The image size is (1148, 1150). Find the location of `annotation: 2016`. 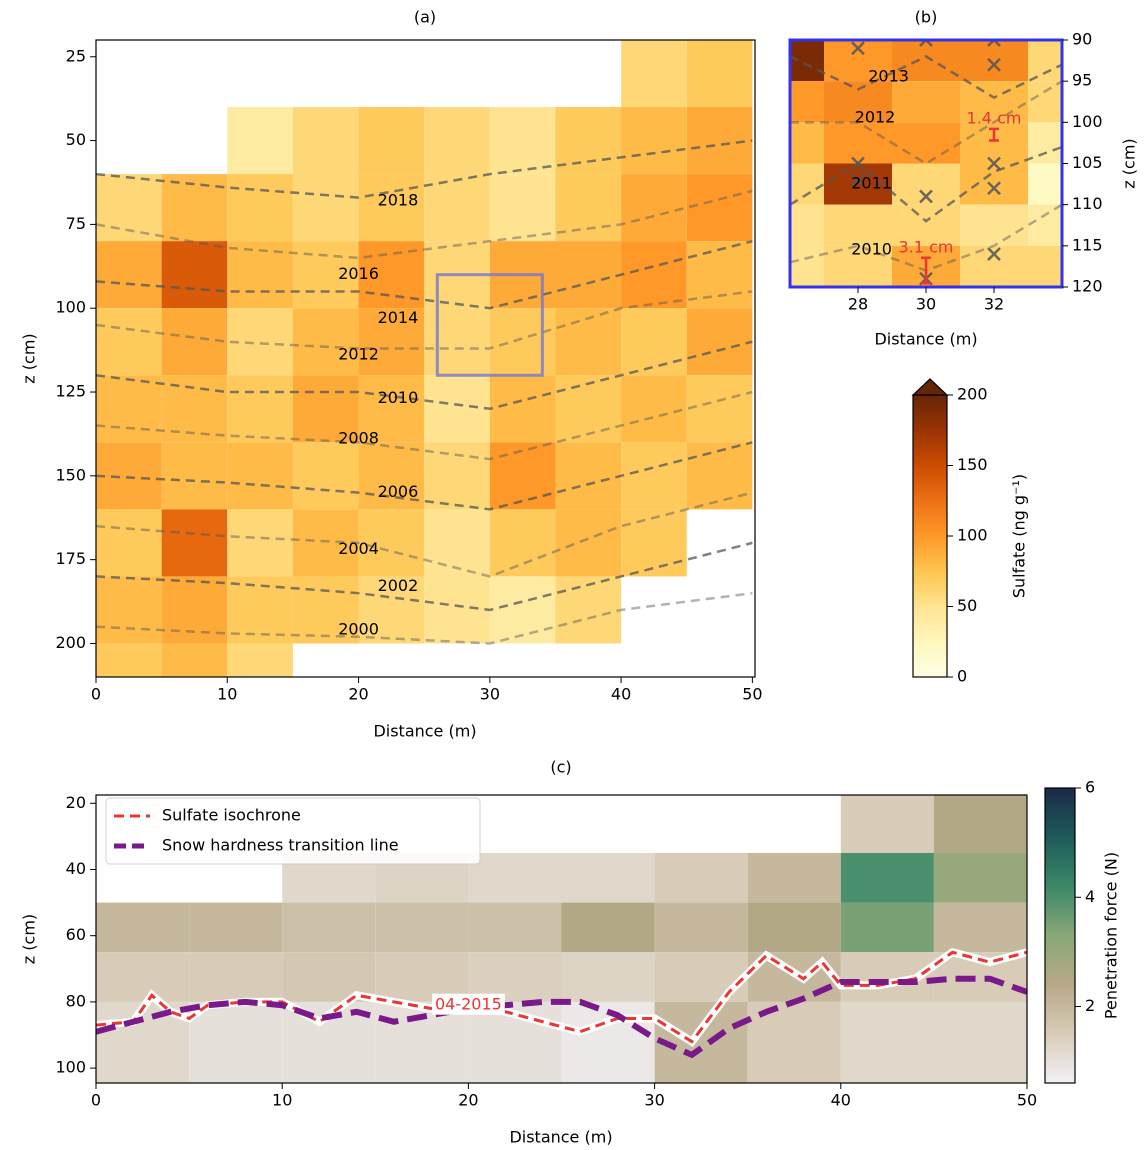

annotation: 2016 is located at coordinates (358, 273).